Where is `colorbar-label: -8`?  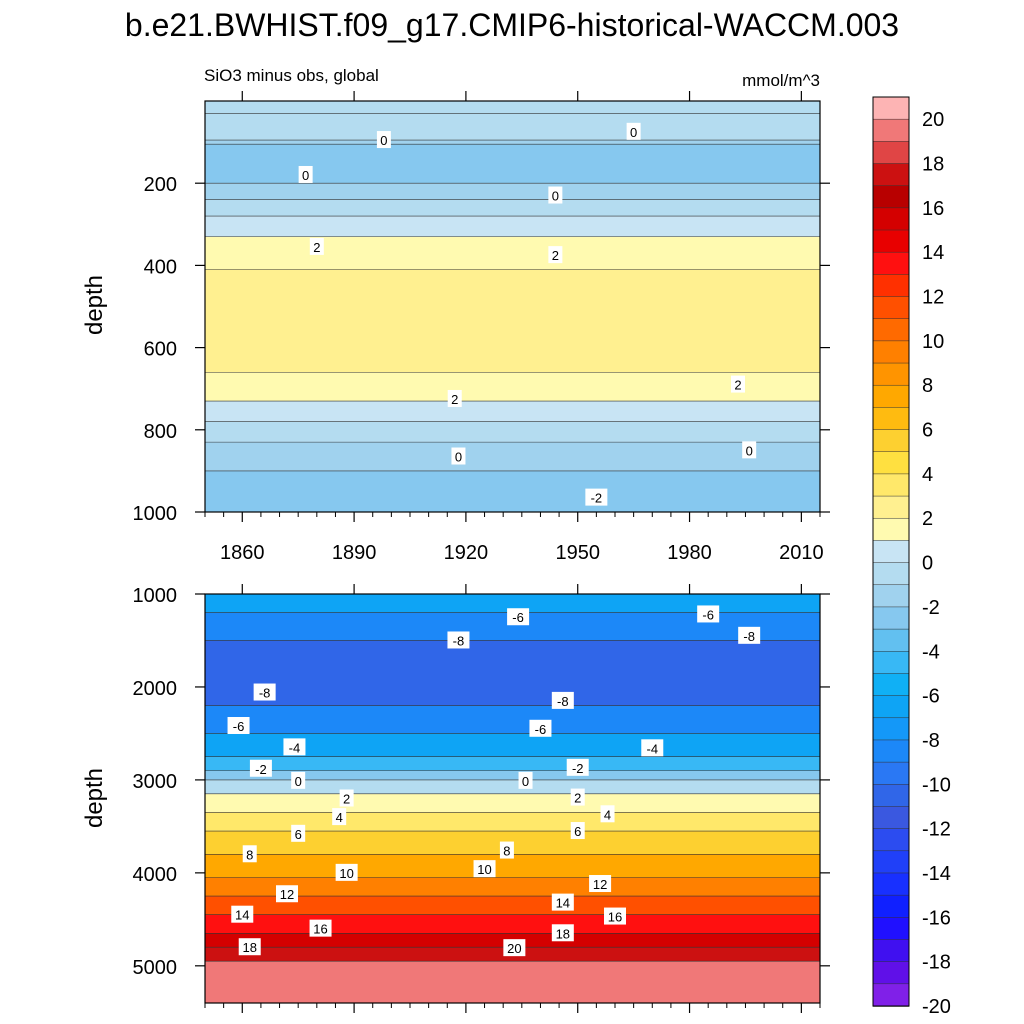
colorbar-label: -8 is located at coordinates (931, 741).